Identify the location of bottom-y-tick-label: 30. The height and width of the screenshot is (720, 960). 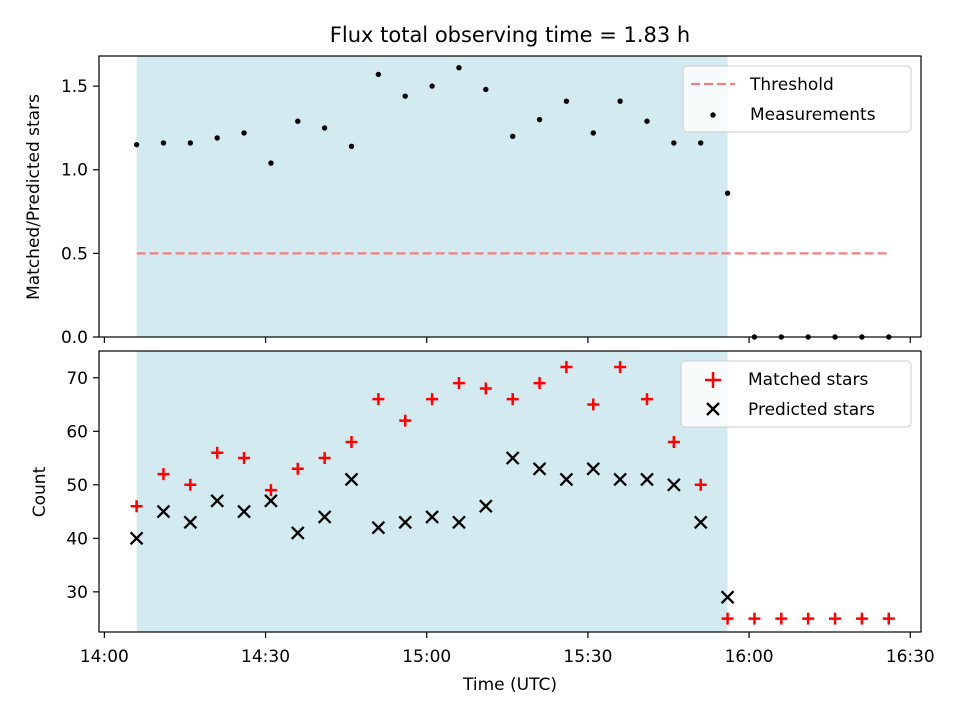
(77, 593).